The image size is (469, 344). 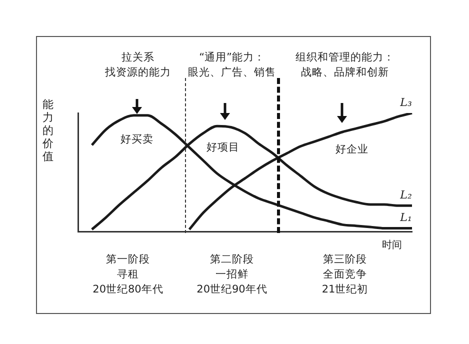 I want to click on text: 拉关系, so click(x=138, y=57).